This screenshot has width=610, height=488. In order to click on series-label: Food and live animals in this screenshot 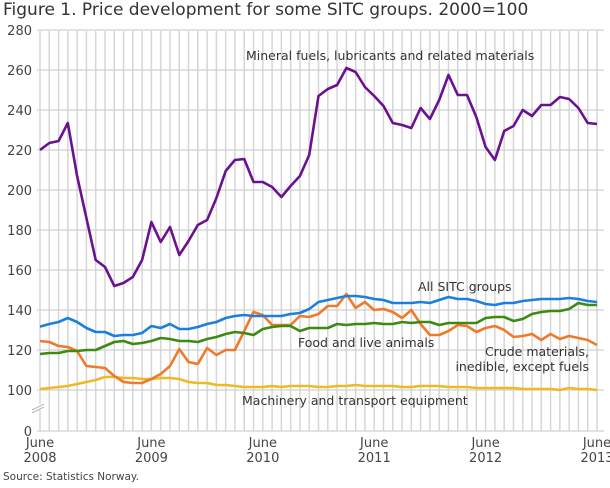, I will do `click(366, 342)`.